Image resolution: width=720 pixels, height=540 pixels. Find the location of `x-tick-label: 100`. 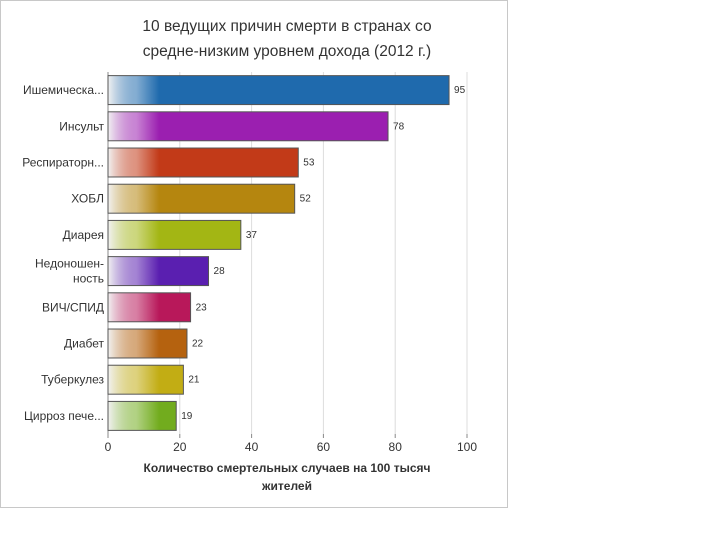

x-tick-label: 100 is located at coordinates (467, 447).